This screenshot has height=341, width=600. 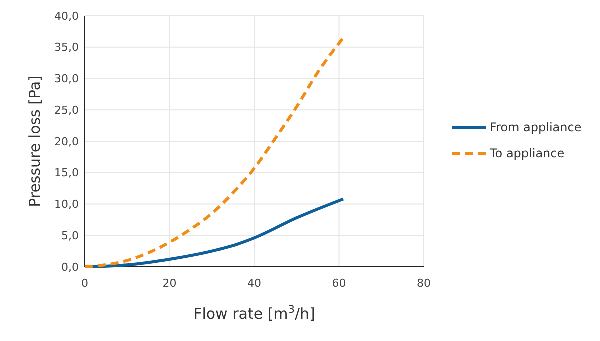 I want to click on y-tick-label: 30,0, so click(x=66, y=79).